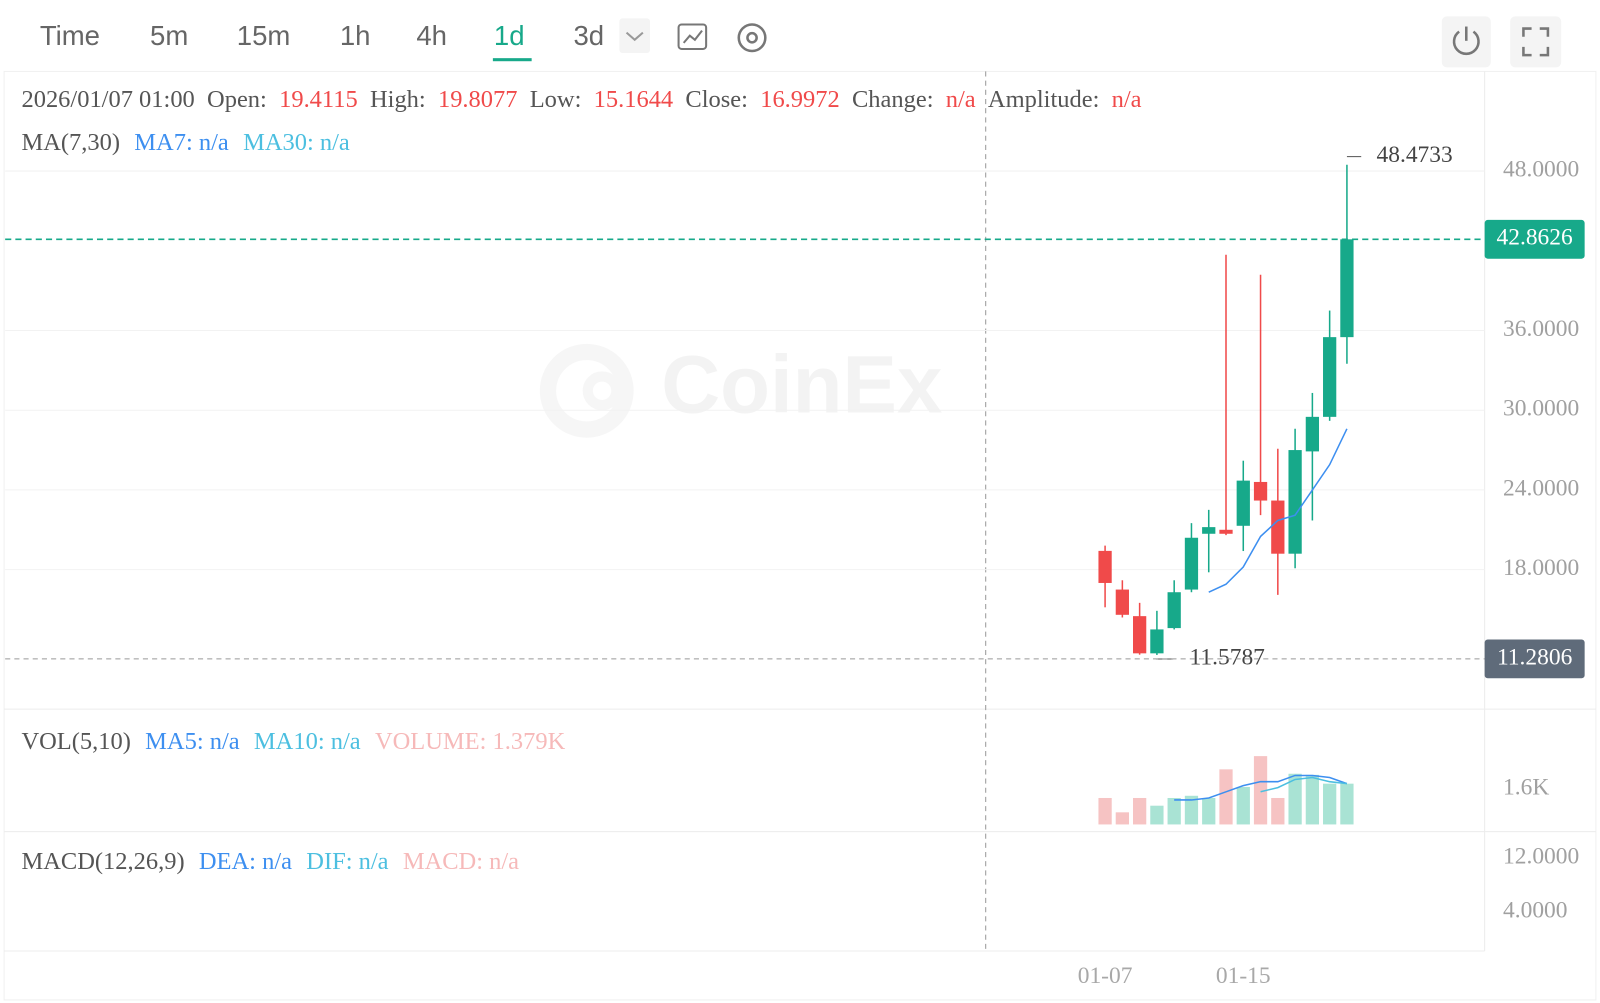 The image size is (1600, 1003). I want to click on y-tick-label: 30.0000, so click(1541, 409).